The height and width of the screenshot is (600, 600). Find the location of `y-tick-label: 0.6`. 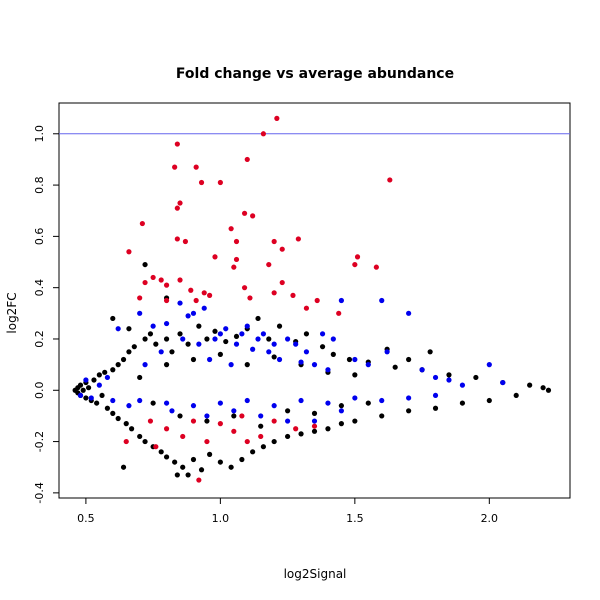

y-tick-label: 0.6 is located at coordinates (39, 237).